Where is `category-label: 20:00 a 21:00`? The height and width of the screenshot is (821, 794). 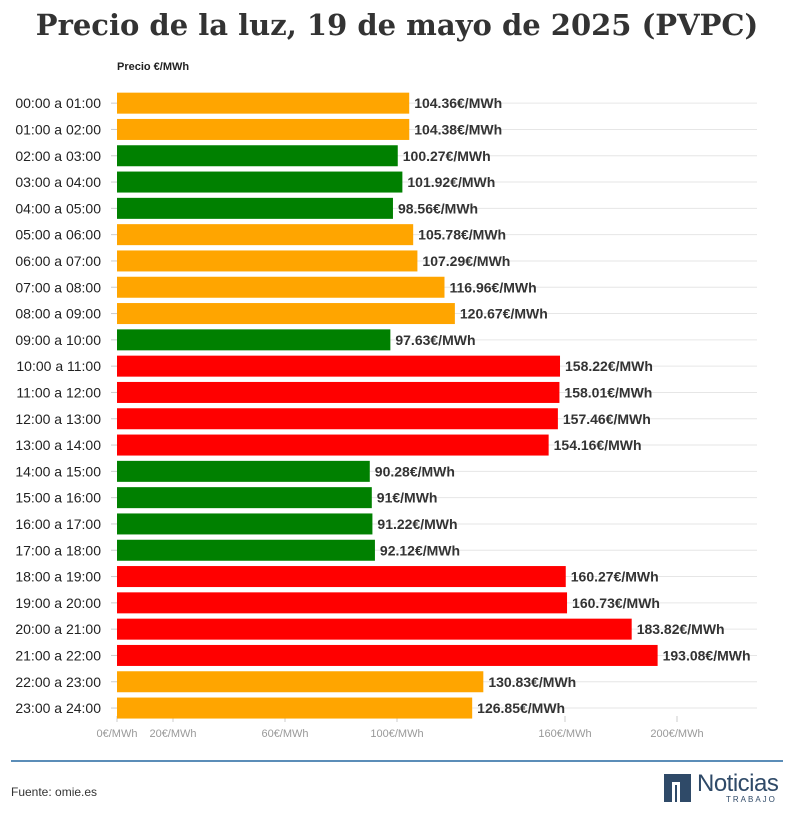 category-label: 20:00 a 21:00 is located at coordinates (58, 629).